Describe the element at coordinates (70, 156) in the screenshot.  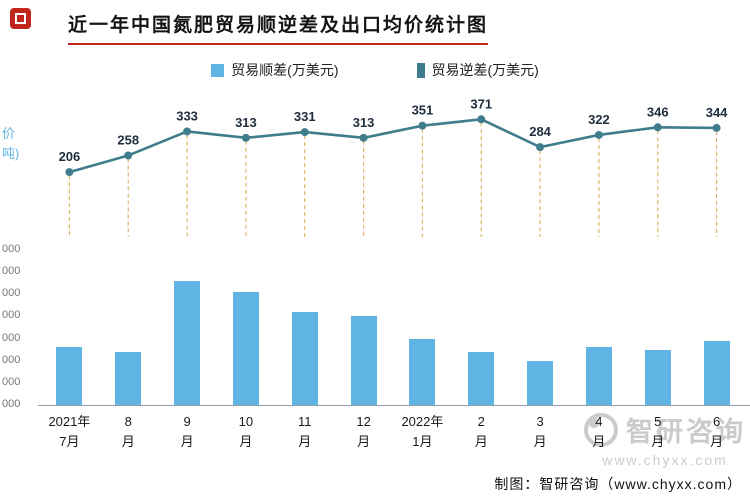
I see `line-value-label: 206` at that location.